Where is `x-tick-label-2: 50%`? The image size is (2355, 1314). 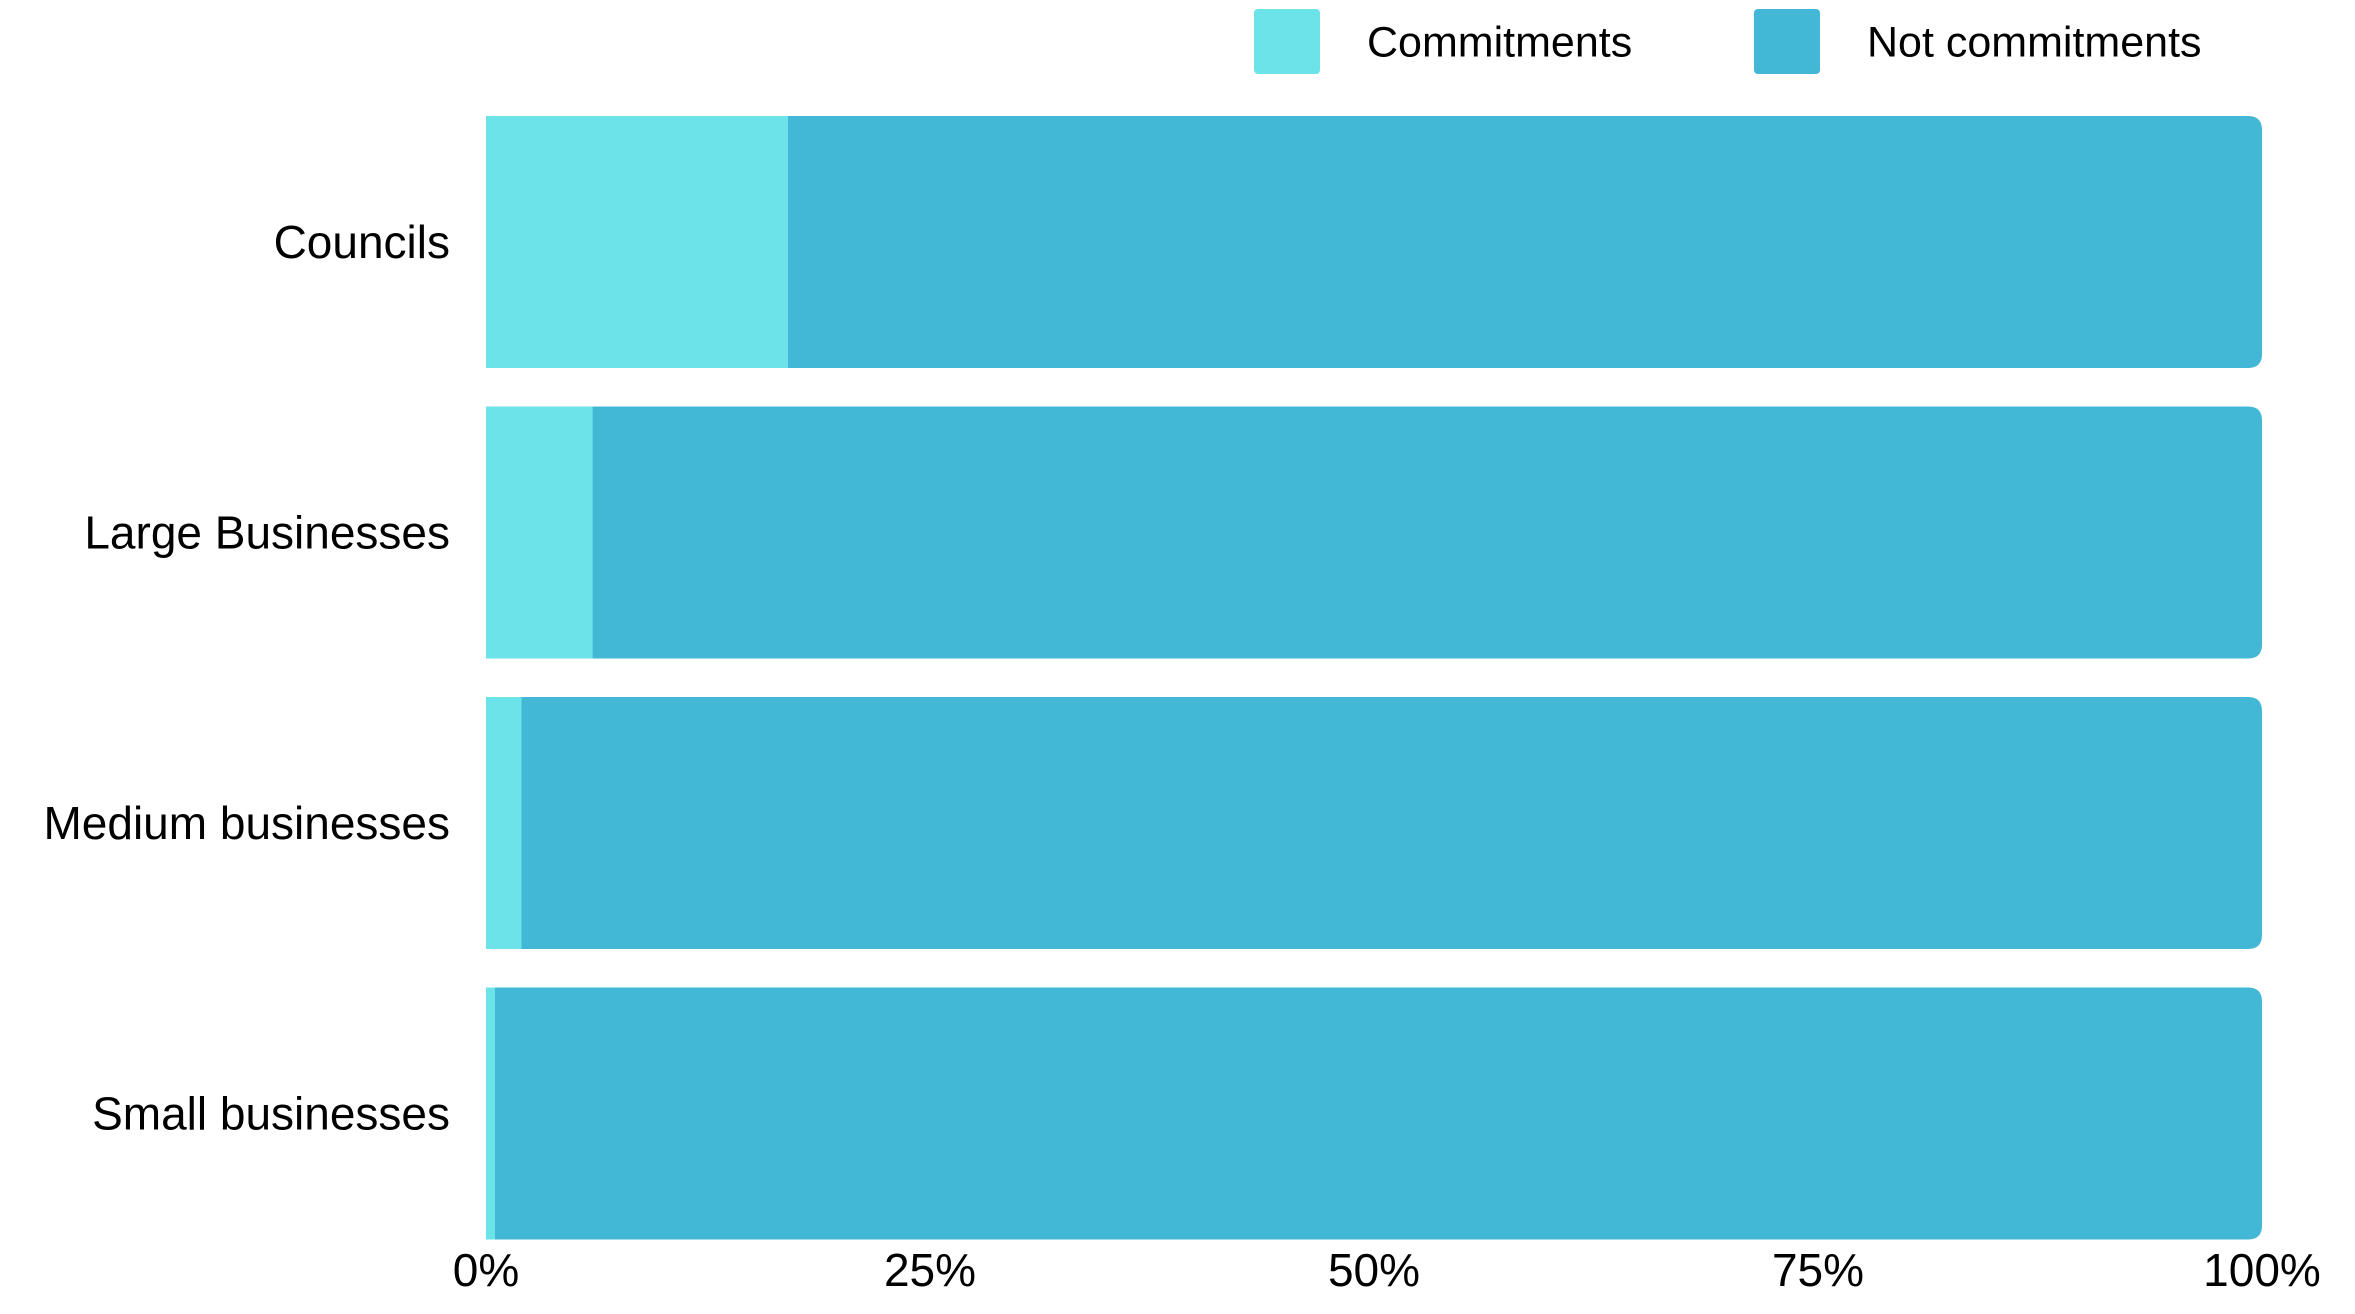 x-tick-label-2: 50% is located at coordinates (1374, 1270).